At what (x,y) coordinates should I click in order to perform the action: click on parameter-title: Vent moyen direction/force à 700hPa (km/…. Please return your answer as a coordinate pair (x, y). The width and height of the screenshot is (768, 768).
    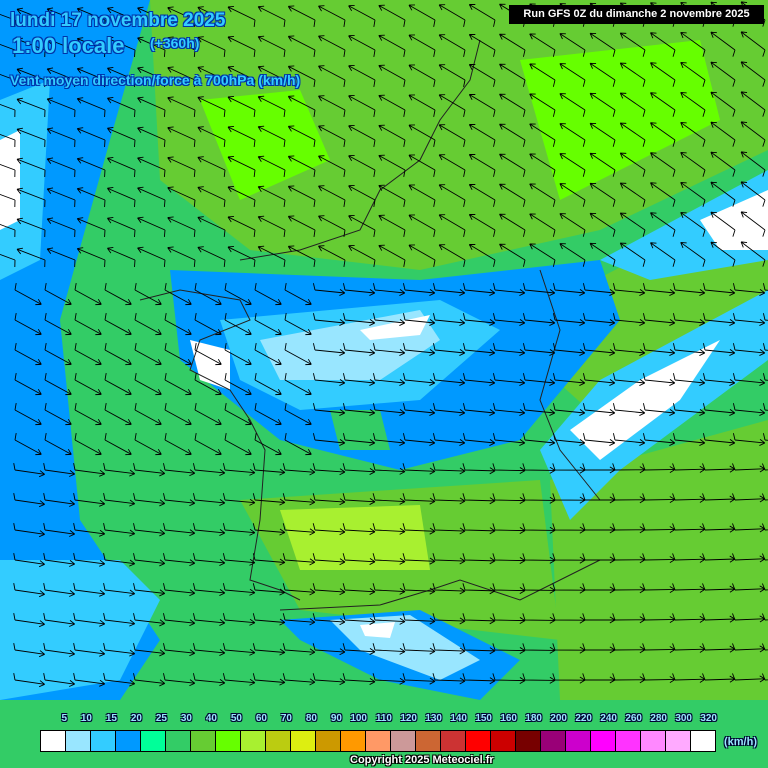
    Looking at the image, I should click on (155, 80).